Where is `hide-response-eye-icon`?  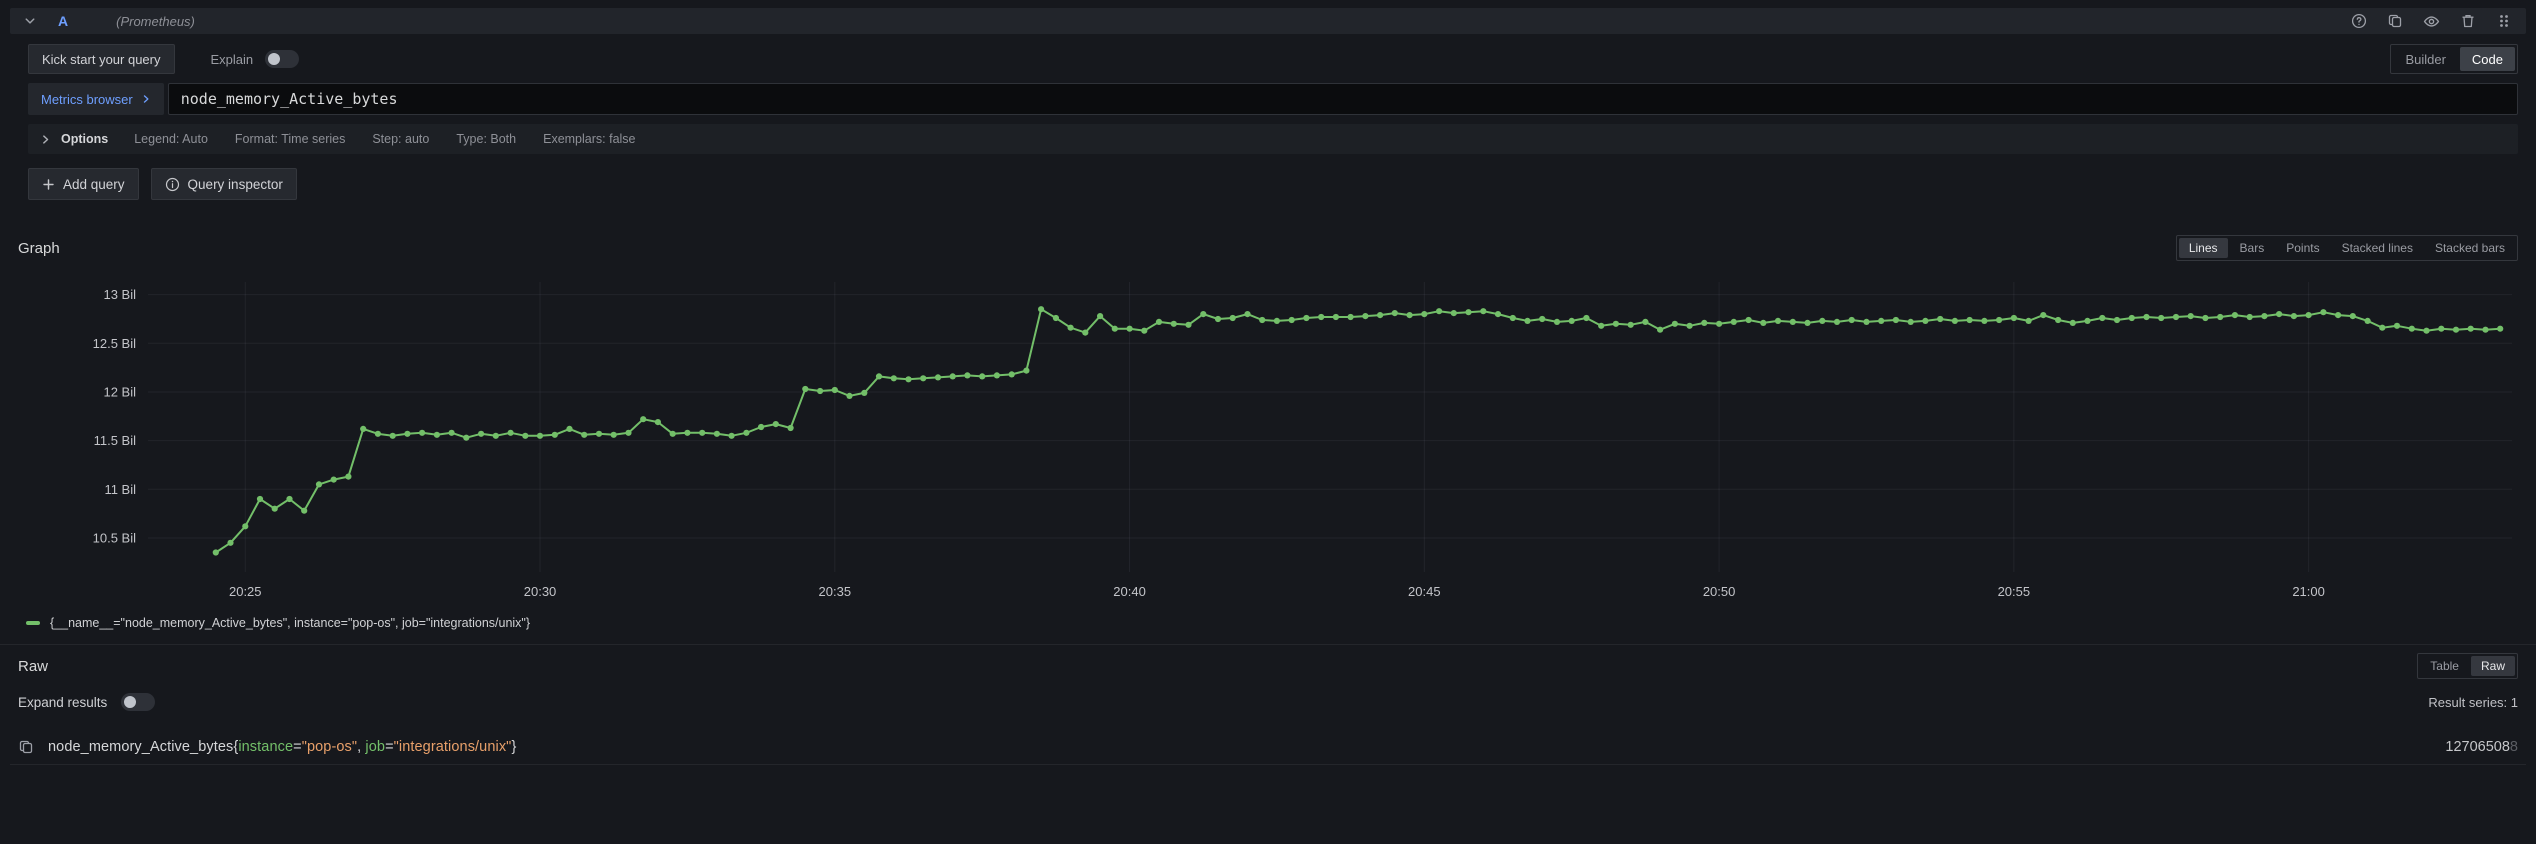 hide-response-eye-icon is located at coordinates (2431, 21).